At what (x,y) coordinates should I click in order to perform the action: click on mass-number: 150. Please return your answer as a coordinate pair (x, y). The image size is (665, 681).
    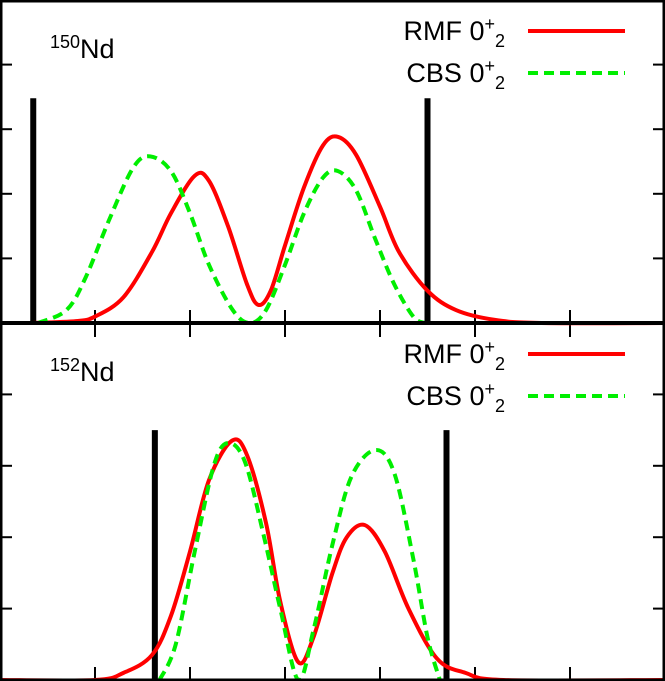
    Looking at the image, I should click on (65, 42).